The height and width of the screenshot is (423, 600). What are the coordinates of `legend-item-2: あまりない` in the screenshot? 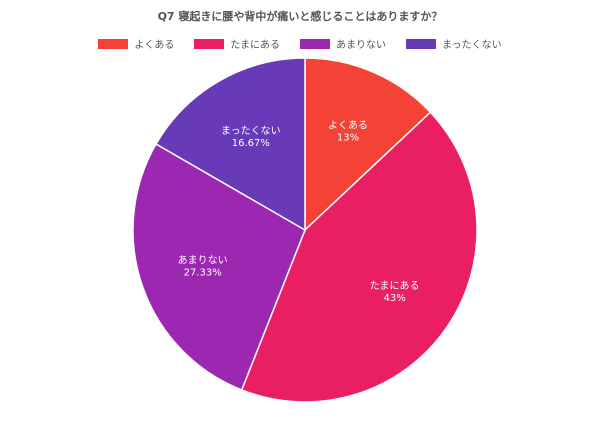 It's located at (343, 43).